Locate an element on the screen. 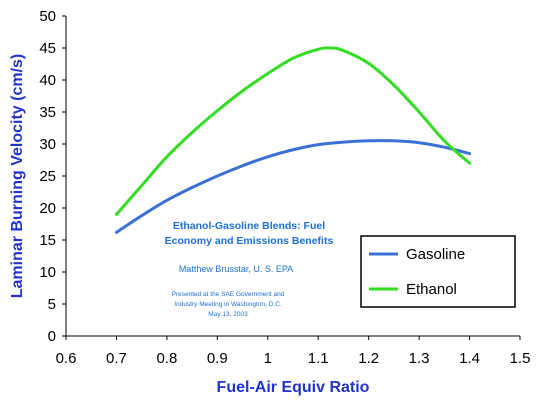  annotation-author: Matthew Brusstar, U. S. EPA is located at coordinates (236, 269).